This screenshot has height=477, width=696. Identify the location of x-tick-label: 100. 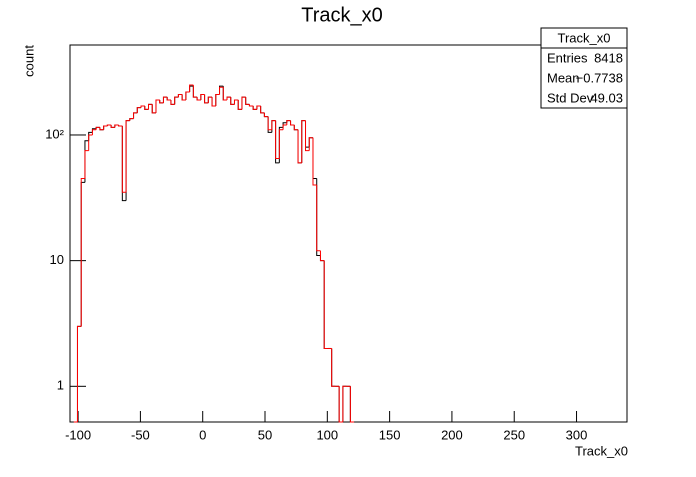
(327, 434).